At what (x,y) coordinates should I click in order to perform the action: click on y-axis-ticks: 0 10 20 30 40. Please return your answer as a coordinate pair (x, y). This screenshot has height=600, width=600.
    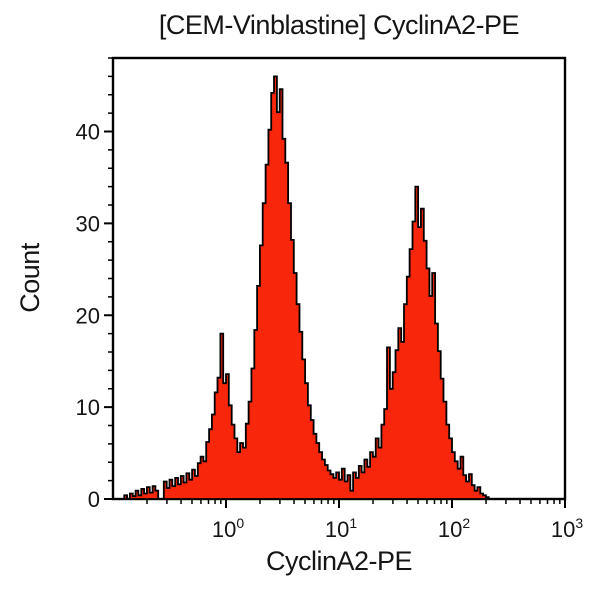
    Looking at the image, I should click on (94, 284).